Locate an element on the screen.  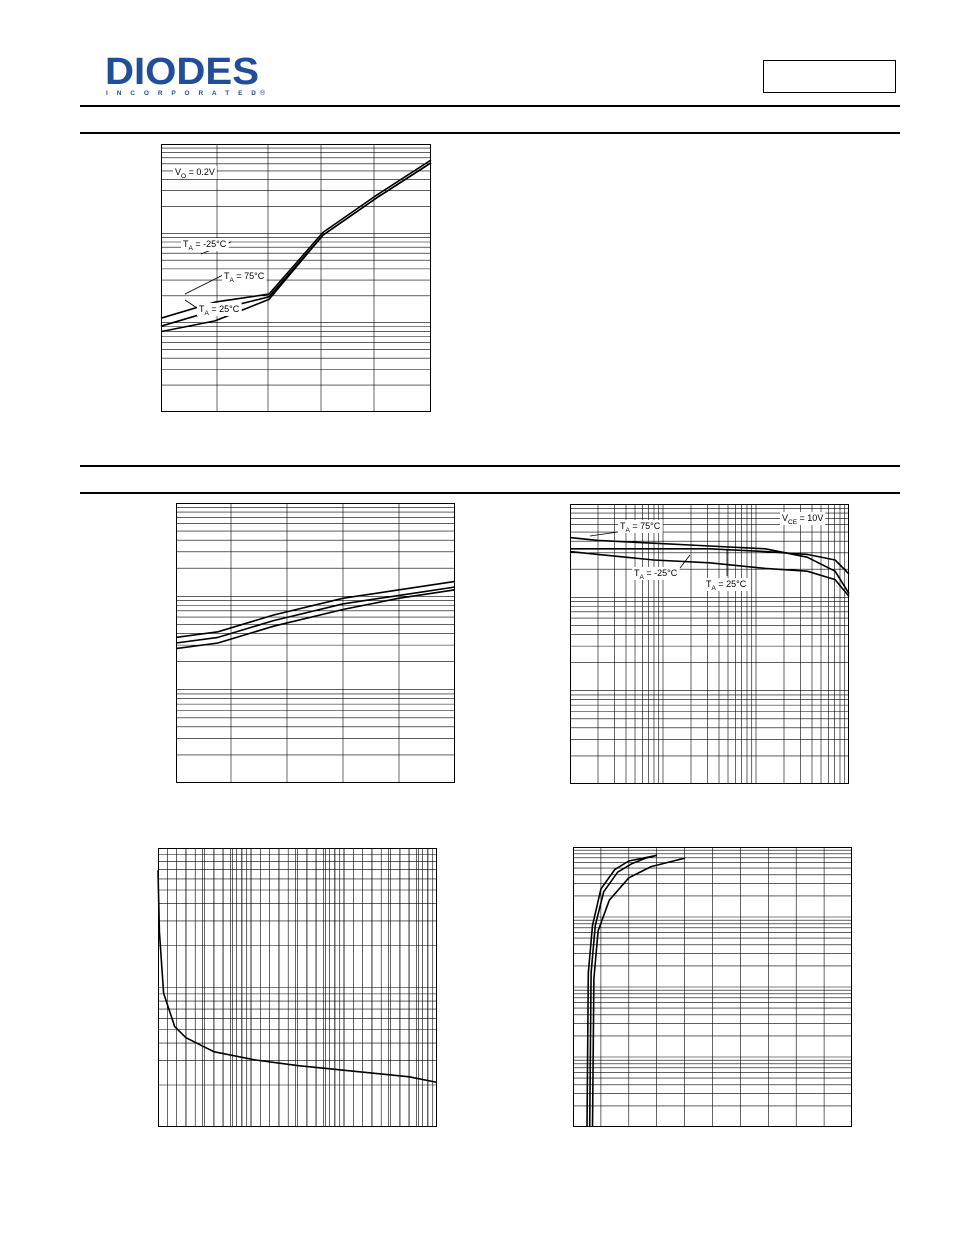
chart-fig1: VO = 0.2V TA = -25°C TA = 75°C TA = 25°C is located at coordinates (296, 278).